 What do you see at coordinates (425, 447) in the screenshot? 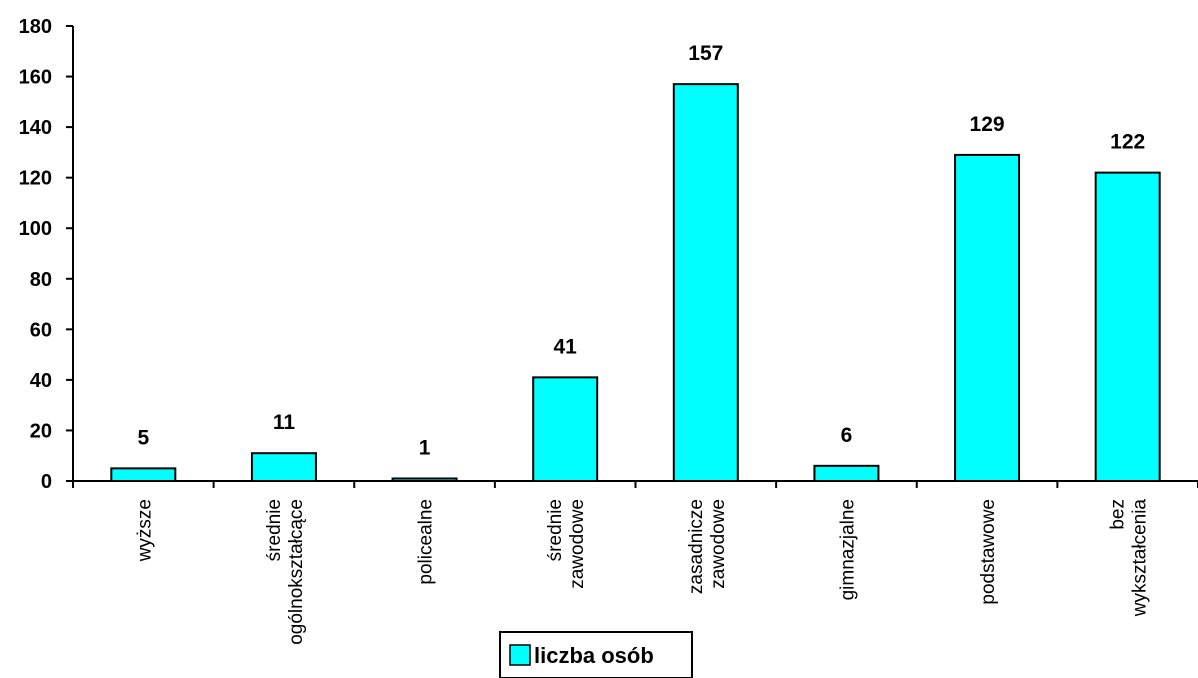
I see `data-label: 1` at bounding box center [425, 447].